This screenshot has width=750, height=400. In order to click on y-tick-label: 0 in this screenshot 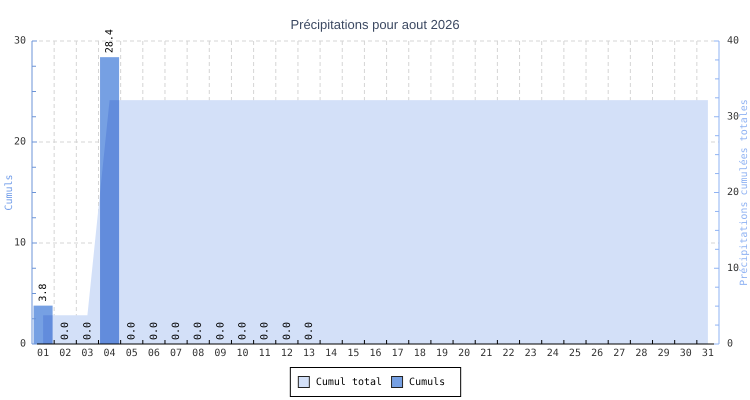, I will do `click(23, 344)`.